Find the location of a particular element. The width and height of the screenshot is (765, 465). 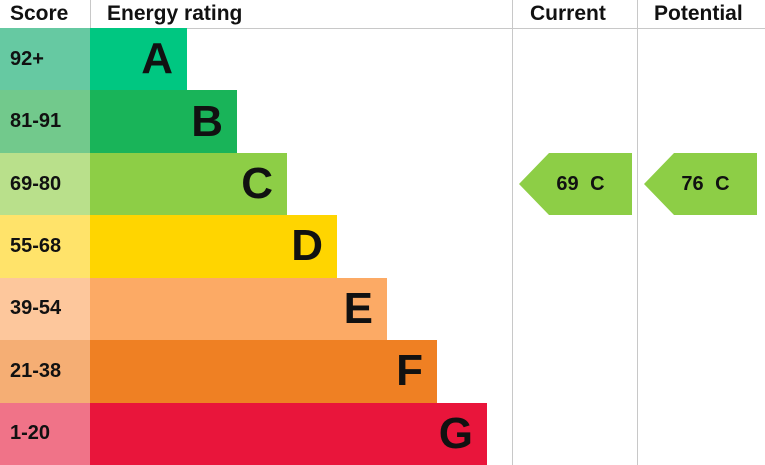

band-bar-e: E is located at coordinates (238, 309).